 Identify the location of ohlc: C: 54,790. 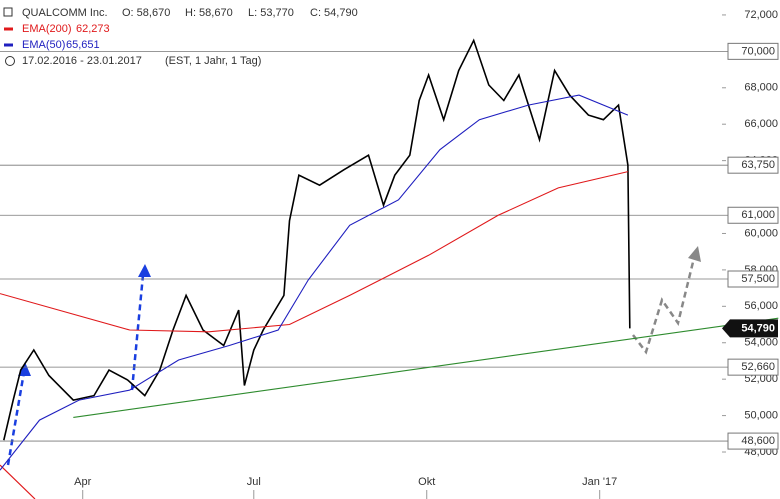
(334, 13).